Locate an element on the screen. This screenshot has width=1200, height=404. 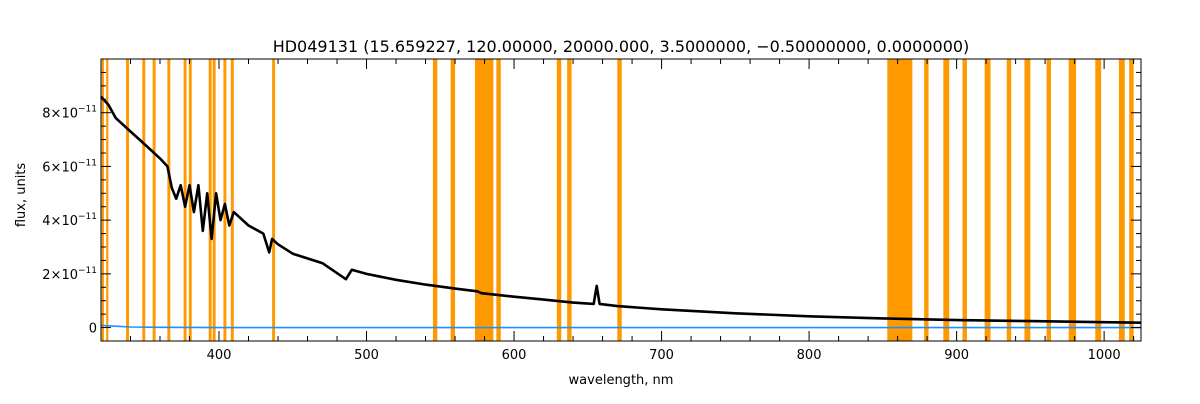
x-axis-label: wavelength, nm is located at coordinates (621, 380).